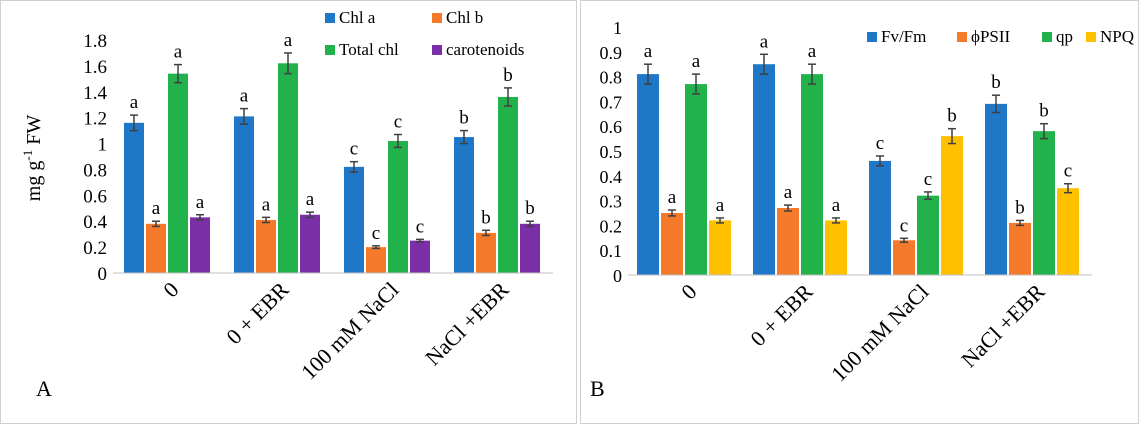 The width and height of the screenshot is (1139, 424). Describe the element at coordinates (34, 132) in the screenshot. I see `chart-a-ylabel-part: FW` at that location.